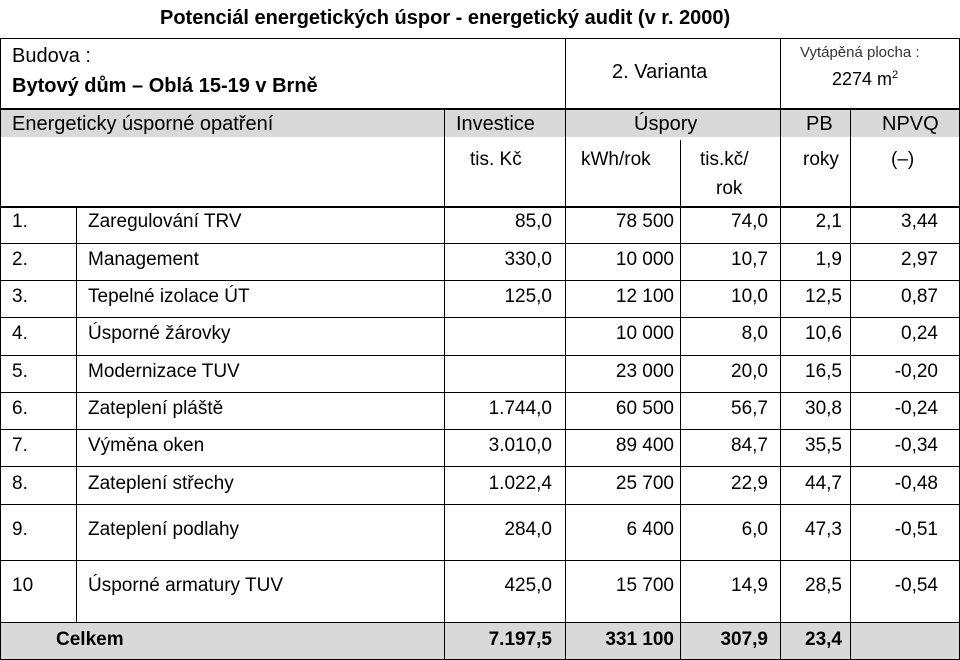  Describe the element at coordinates (754, 529) in the screenshot. I see `money-saving-value: 6,0` at that location.